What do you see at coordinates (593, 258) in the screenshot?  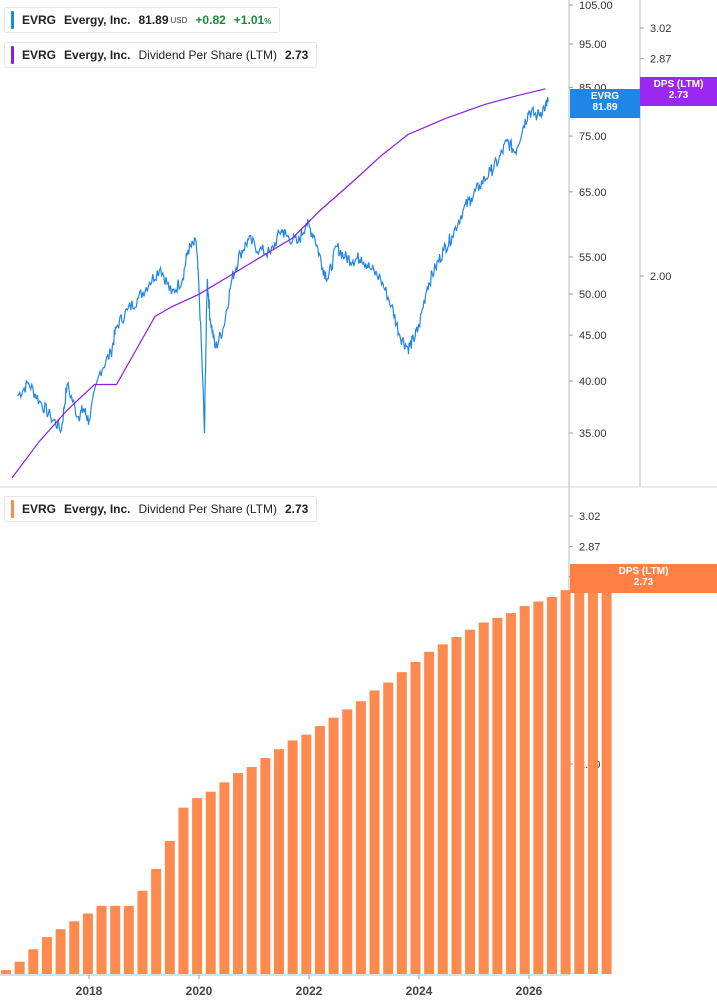 I see `price-y-tick-label: 55.00` at bounding box center [593, 258].